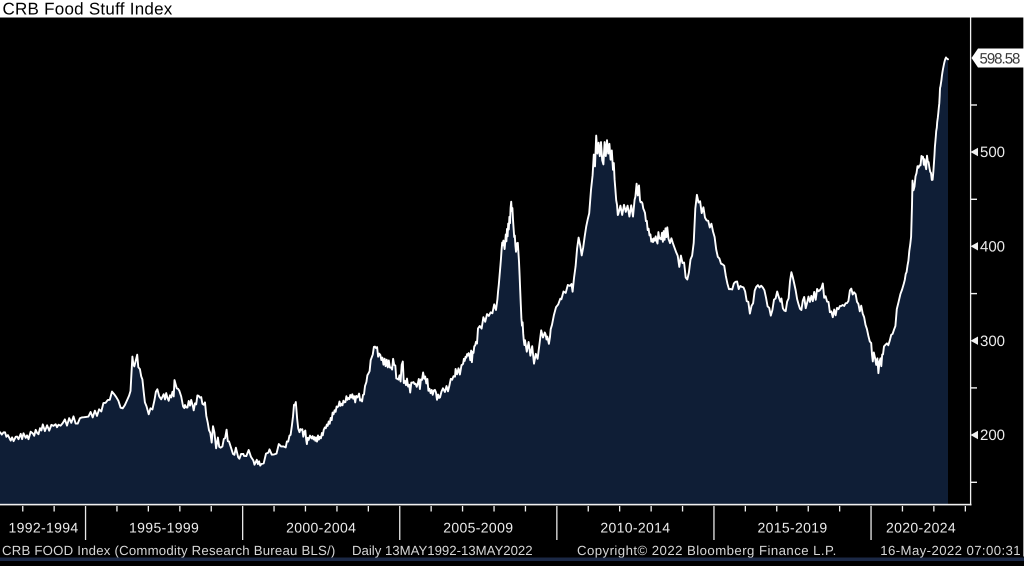 This screenshot has height=566, width=1024. What do you see at coordinates (792, 528) in the screenshot?
I see `svg-text: 2015-2019` at bounding box center [792, 528].